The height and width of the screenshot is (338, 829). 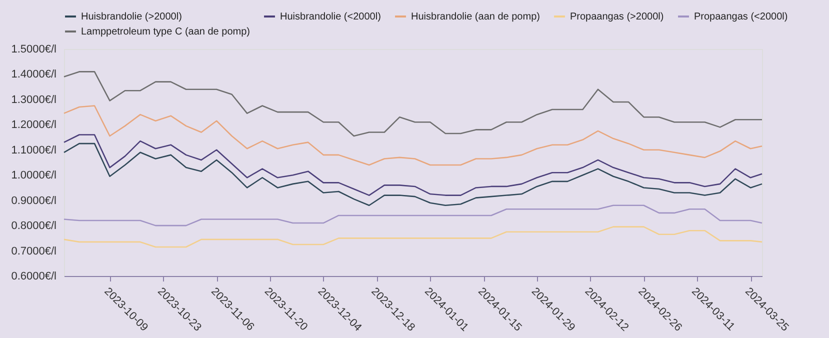 What do you see at coordinates (33, 150) in the screenshot?
I see `y-tick-label: 1.1000€/l` at bounding box center [33, 150].